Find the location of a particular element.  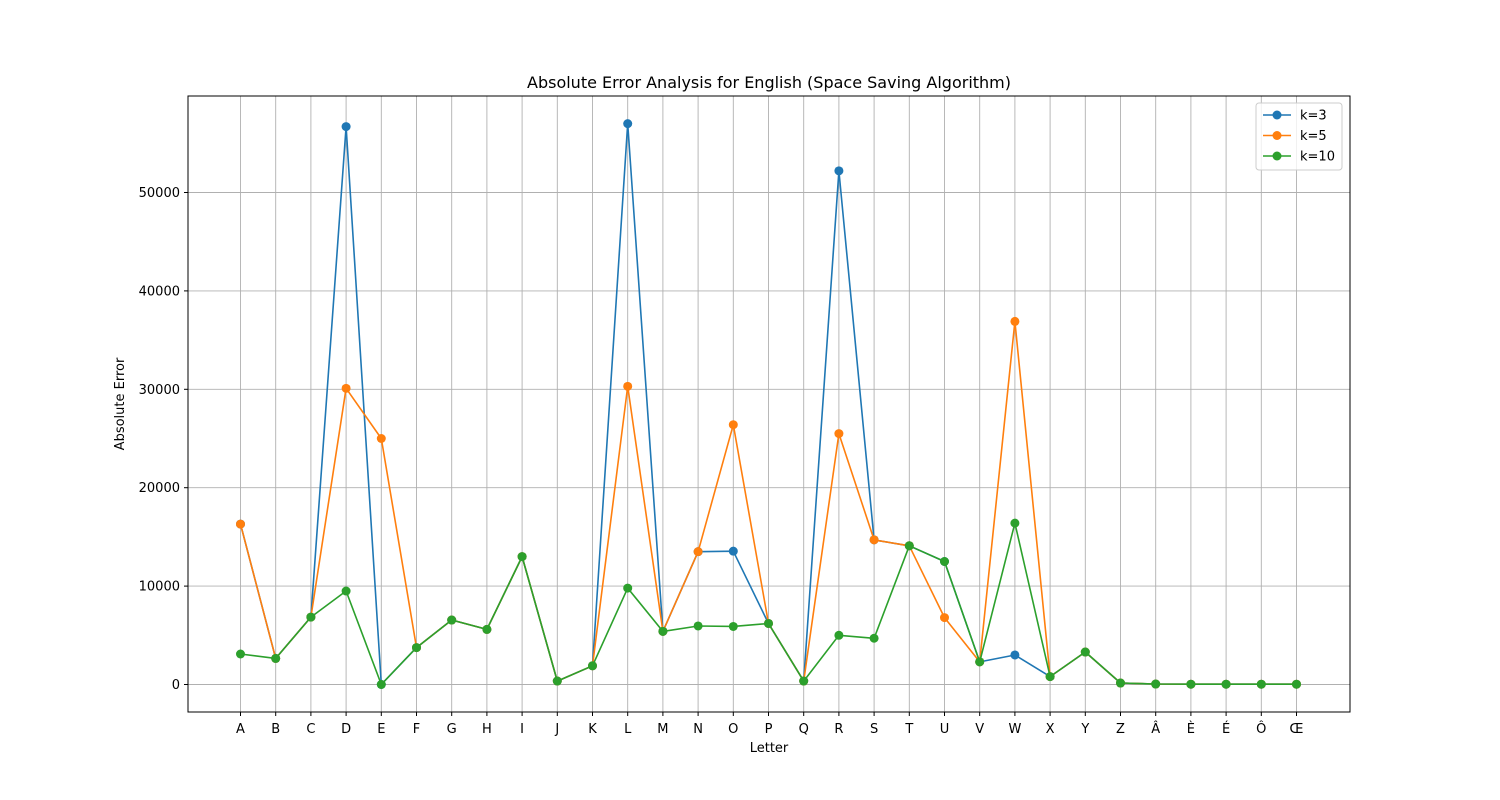

x-tick-label: C is located at coordinates (310, 729).